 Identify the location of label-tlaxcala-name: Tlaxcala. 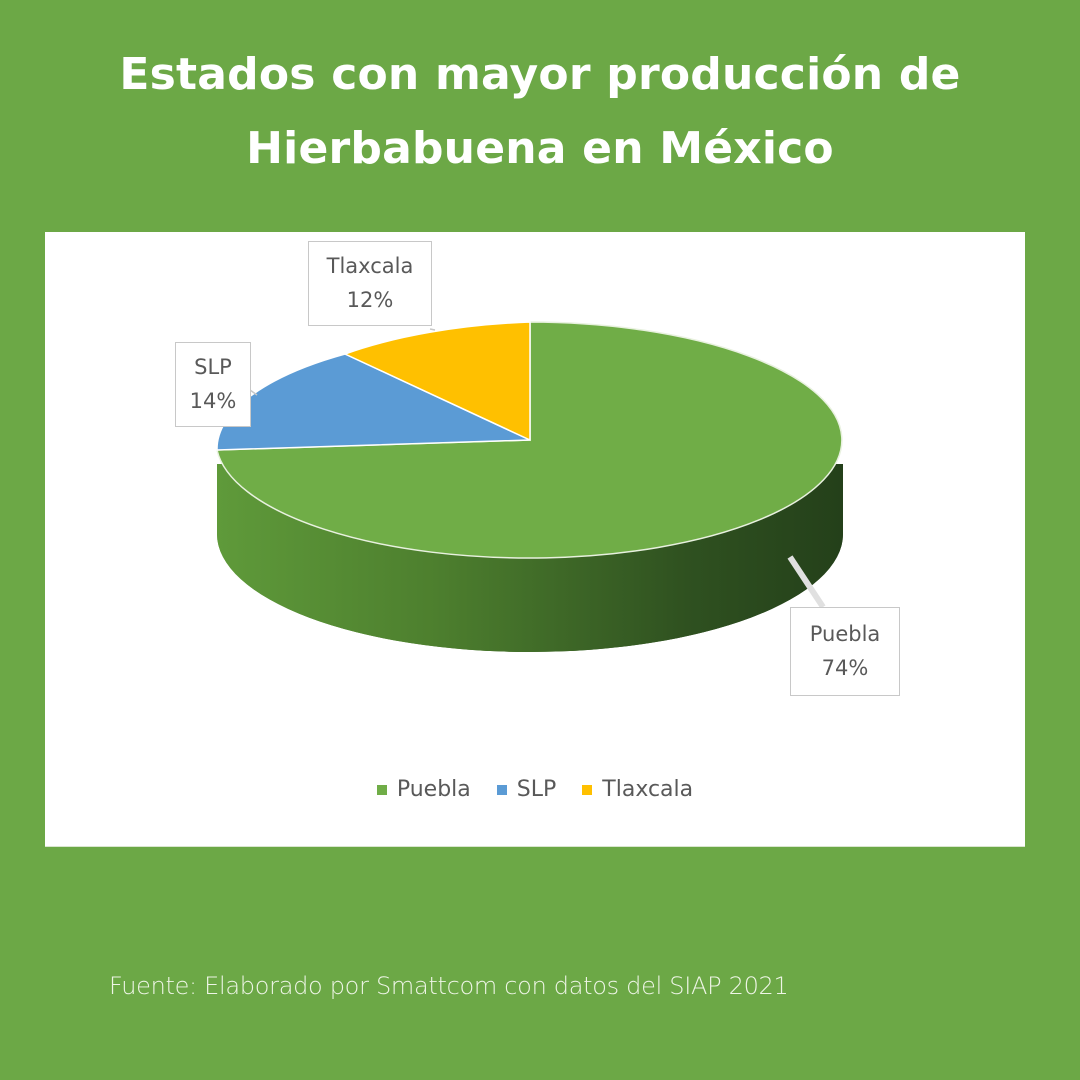
(370, 266).